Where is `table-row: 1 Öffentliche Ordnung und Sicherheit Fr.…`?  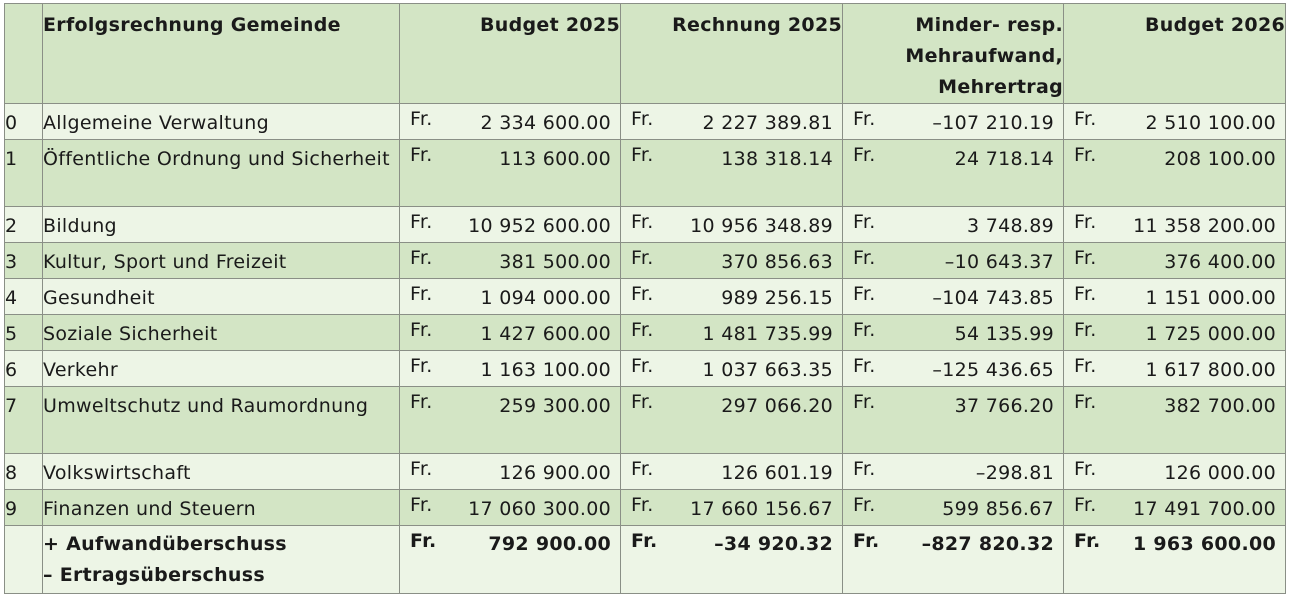
table-row: 1 Öffentliche Ordnung und Sicherheit Fr.… is located at coordinates (645, 173).